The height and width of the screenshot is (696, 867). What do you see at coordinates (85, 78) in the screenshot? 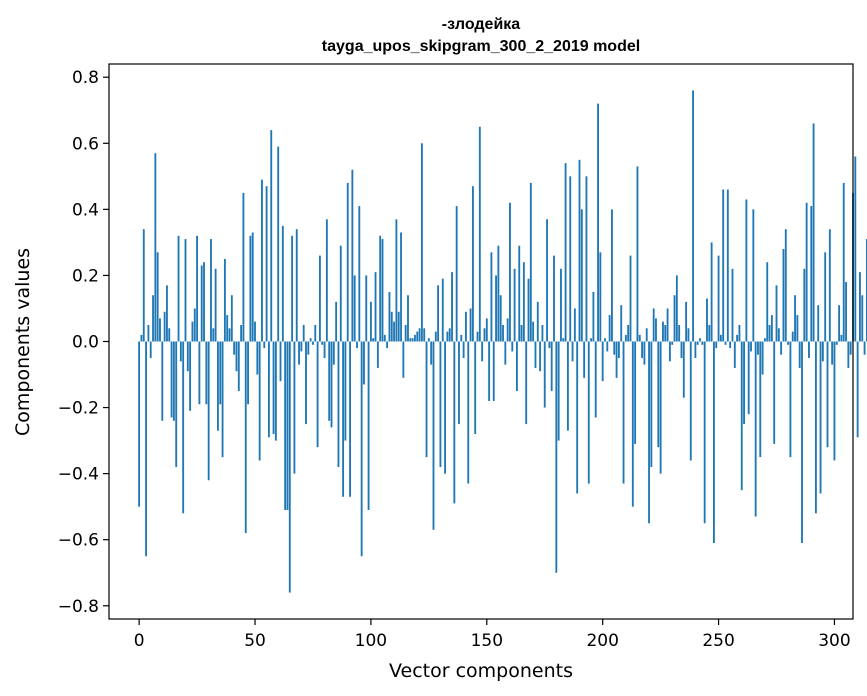
I see `y-tick-label: 0.8` at bounding box center [85, 78].